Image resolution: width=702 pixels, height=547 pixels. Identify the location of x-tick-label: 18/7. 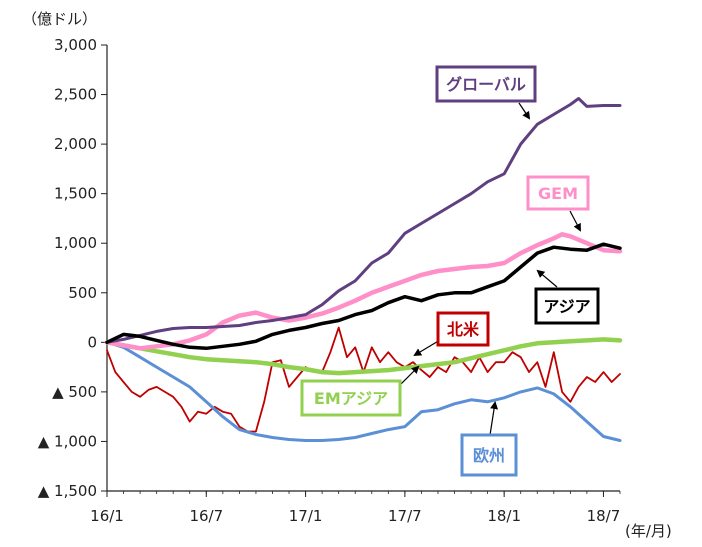
(604, 516).